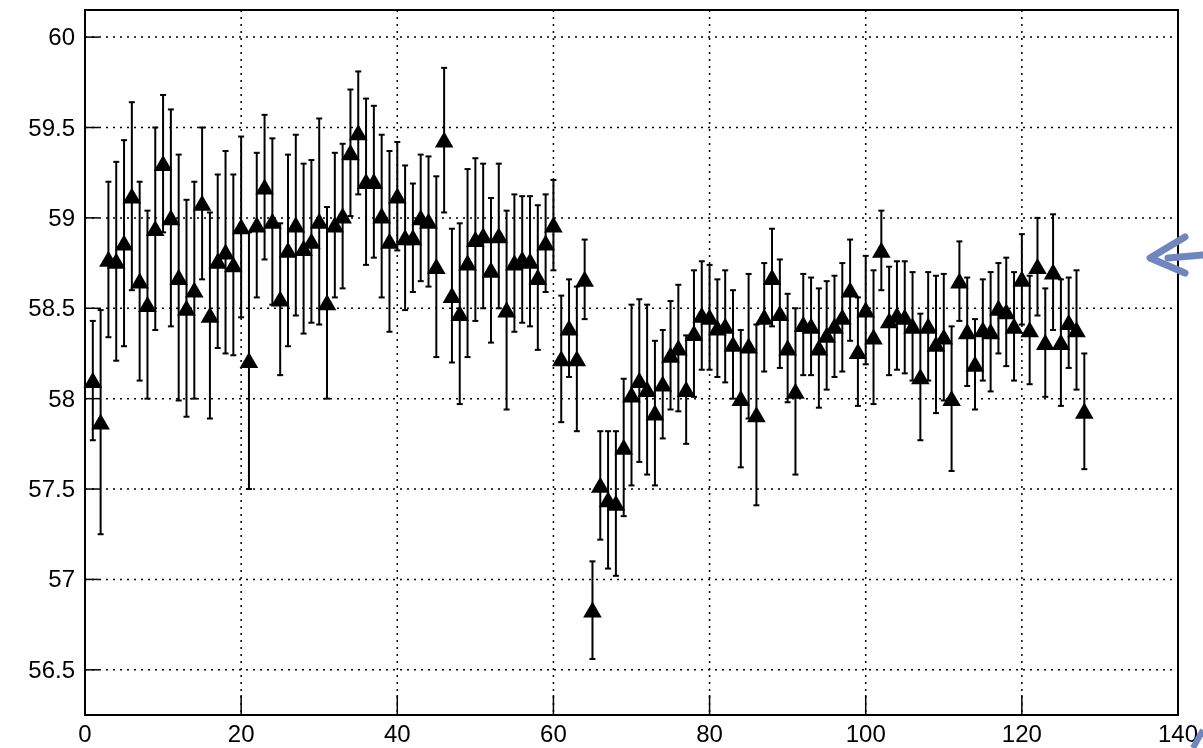 The width and height of the screenshot is (1203, 748). What do you see at coordinates (61, 217) in the screenshot?
I see `y-tick-label: 59` at bounding box center [61, 217].